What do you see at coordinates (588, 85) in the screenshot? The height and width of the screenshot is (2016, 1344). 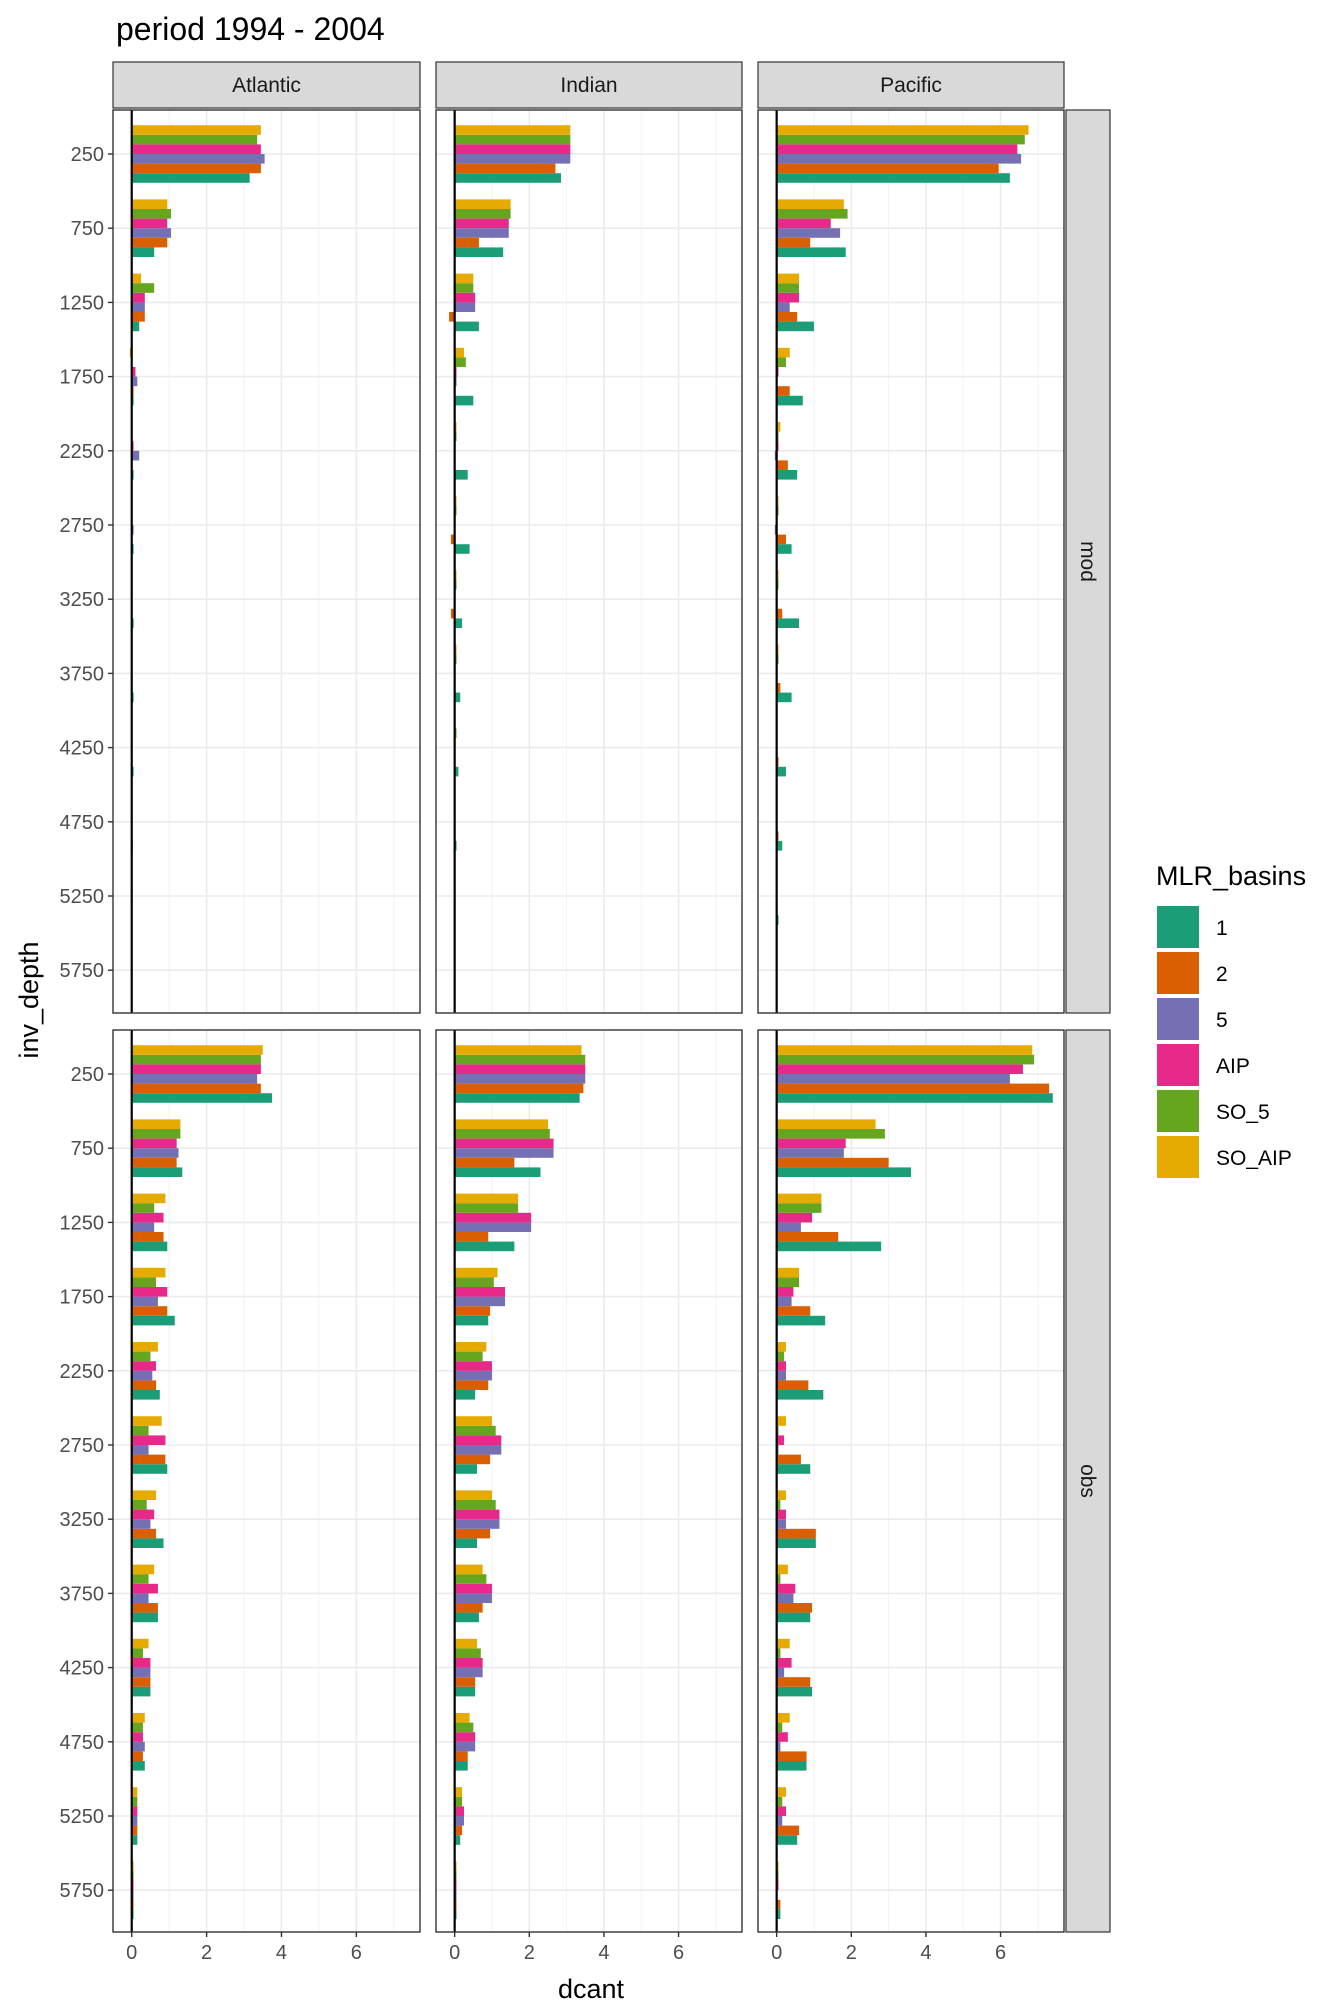 I see `facet-strip-label: Indian` at bounding box center [588, 85].